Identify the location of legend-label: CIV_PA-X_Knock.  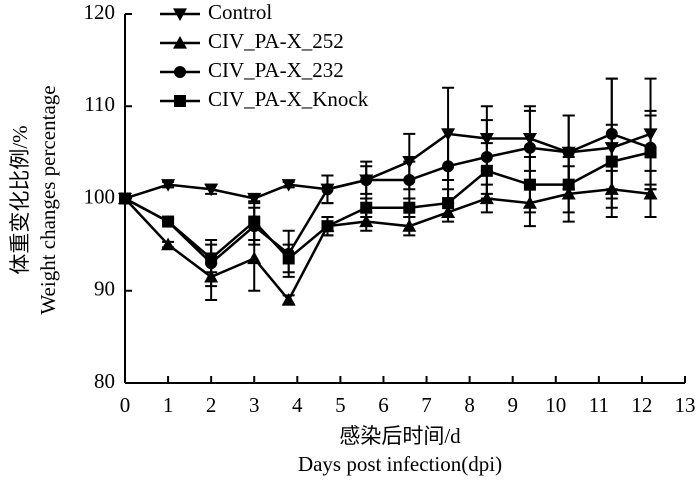
(288, 99).